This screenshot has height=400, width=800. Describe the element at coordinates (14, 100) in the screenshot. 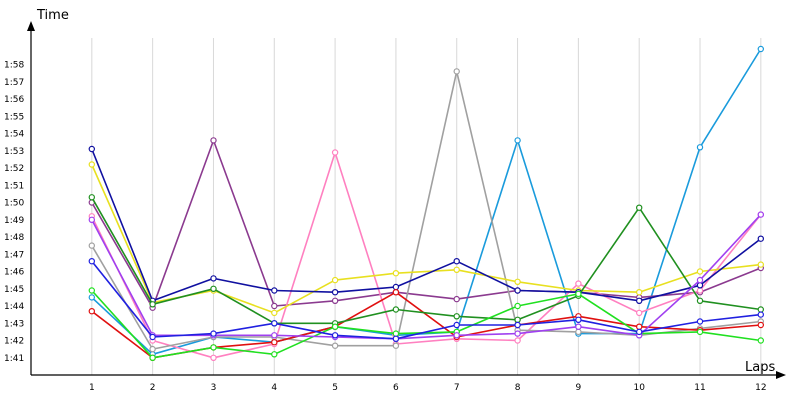

I see `y-tick-label: 1:56` at that location.